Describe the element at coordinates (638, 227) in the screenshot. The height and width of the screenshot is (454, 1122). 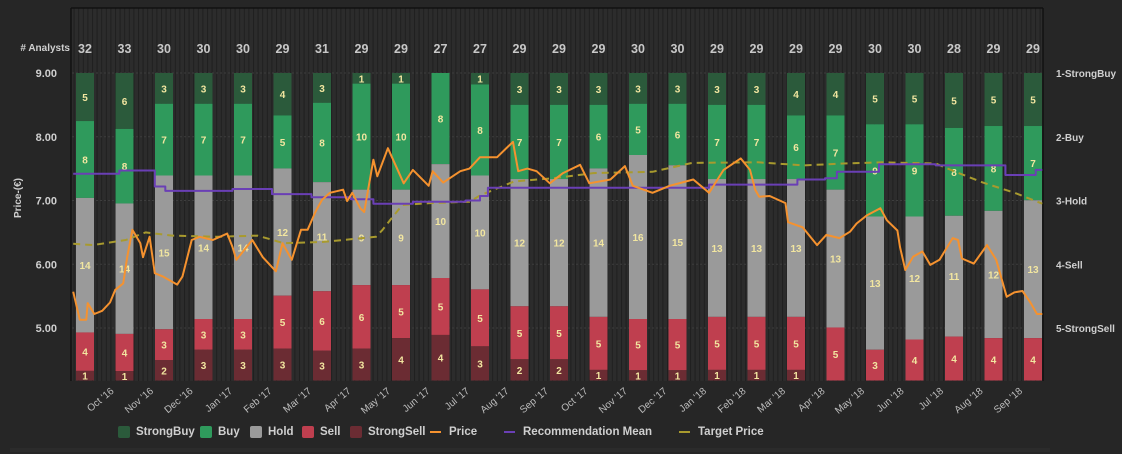
I see `bar-stack: 3 5 16 5 1` at that location.